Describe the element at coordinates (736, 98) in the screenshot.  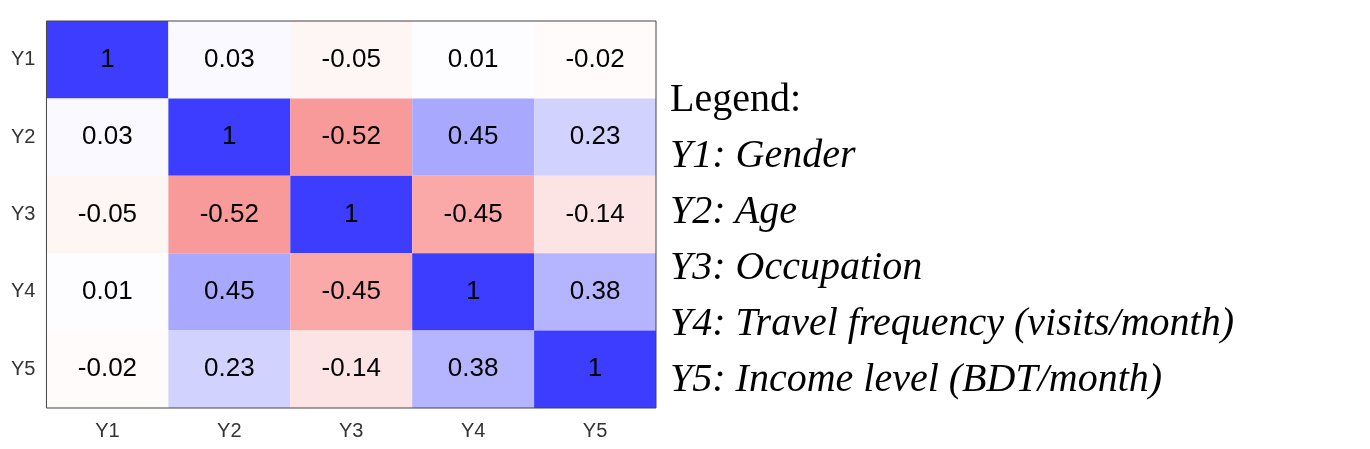
I see `text: Legend:` at that location.